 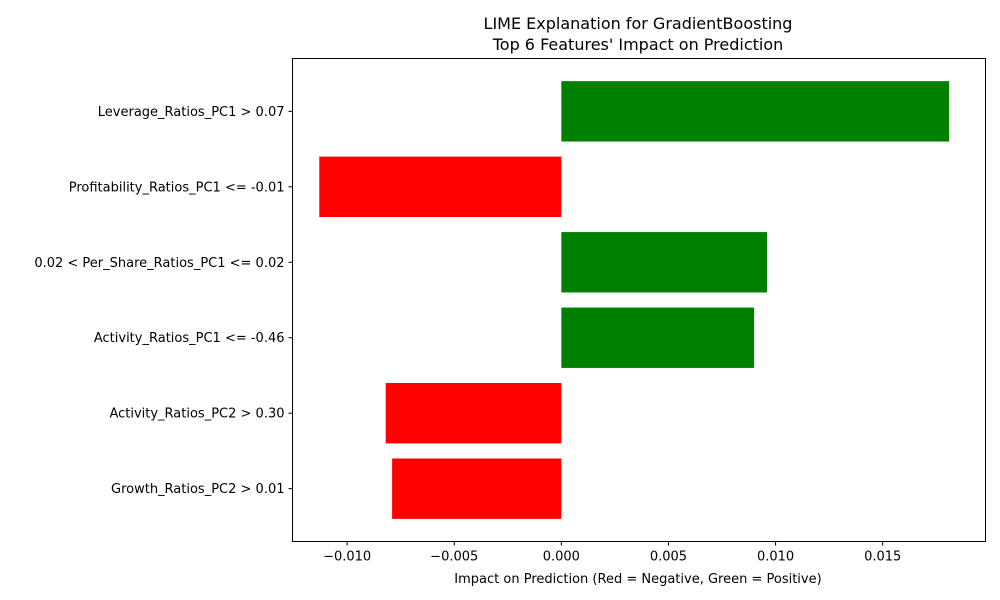 What do you see at coordinates (775, 557) in the screenshot?
I see `x-tick-label: 0.010` at bounding box center [775, 557].